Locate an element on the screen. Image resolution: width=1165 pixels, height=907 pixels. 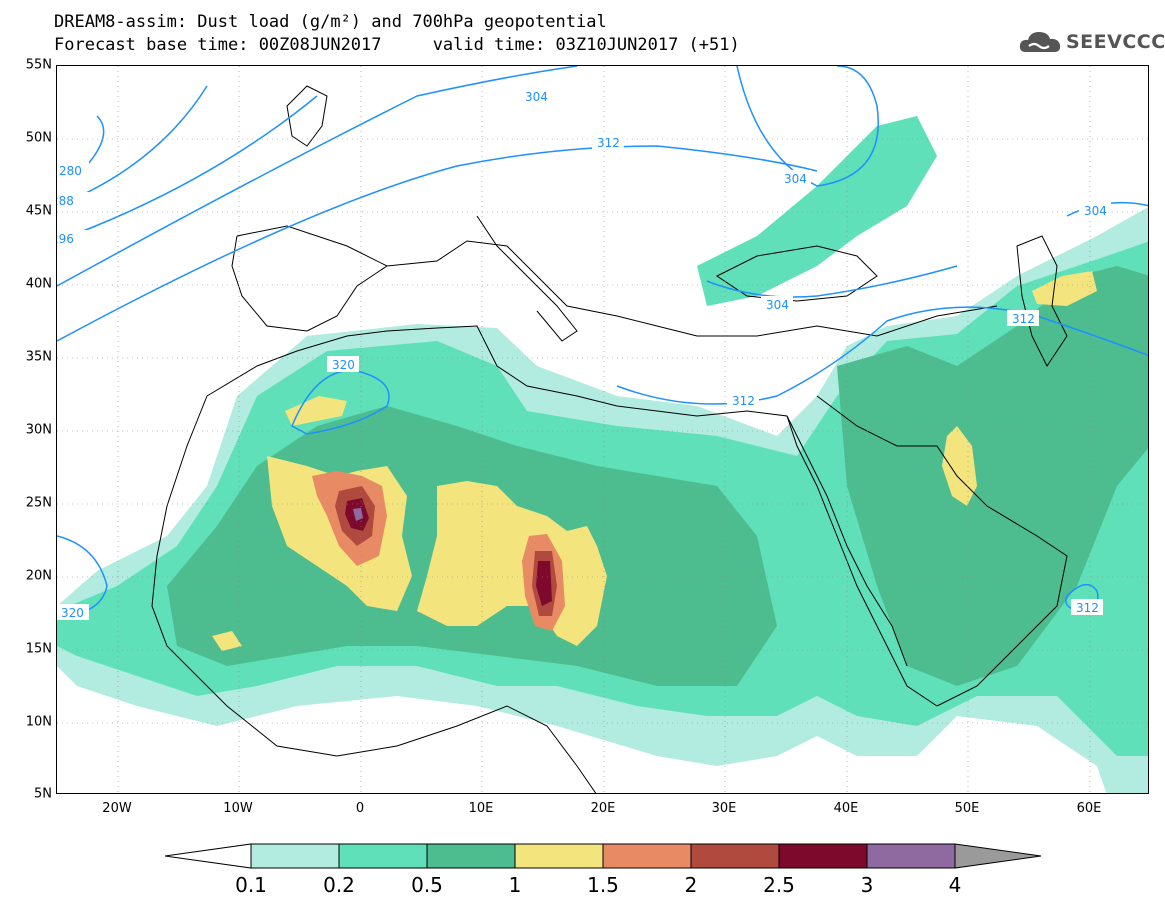
logo-text: SEEVCCC is located at coordinates (1115, 42).